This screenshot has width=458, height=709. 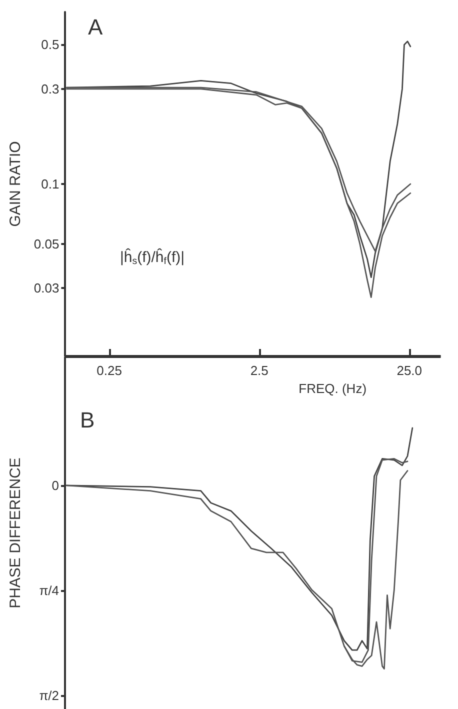 What do you see at coordinates (47, 244) in the screenshot?
I see `y-tick-label: 0.05` at bounding box center [47, 244].